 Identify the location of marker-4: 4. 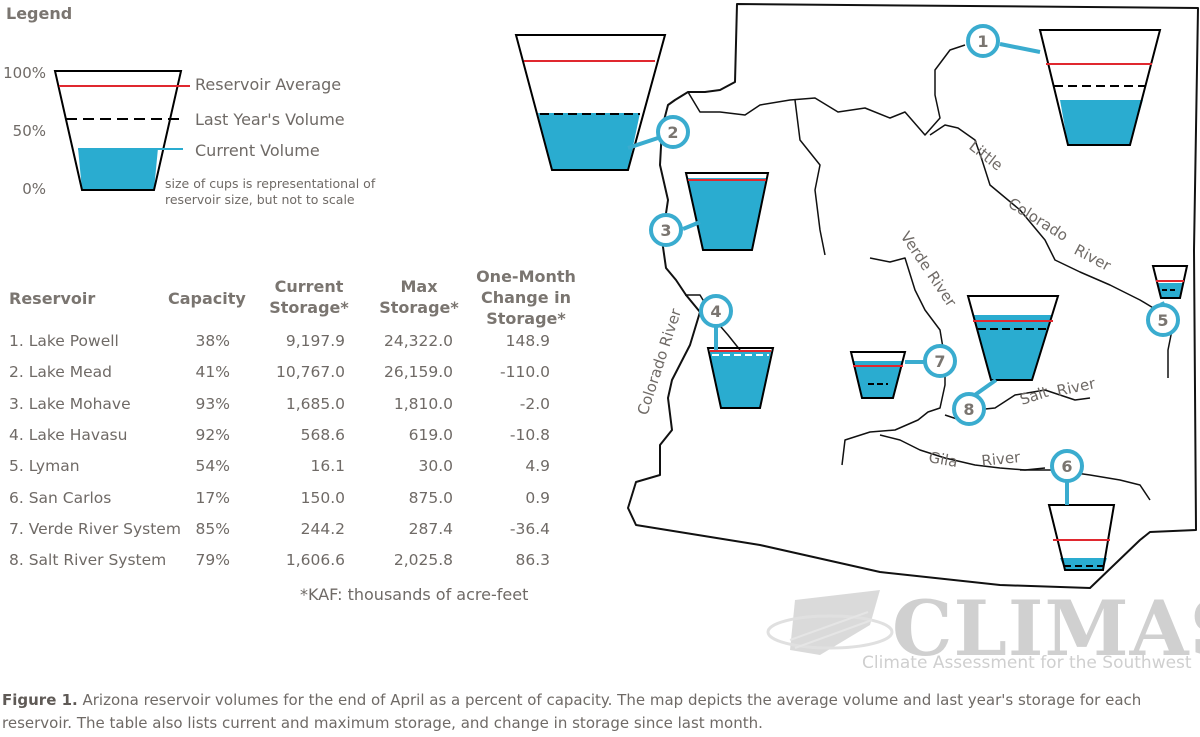
(716, 311).